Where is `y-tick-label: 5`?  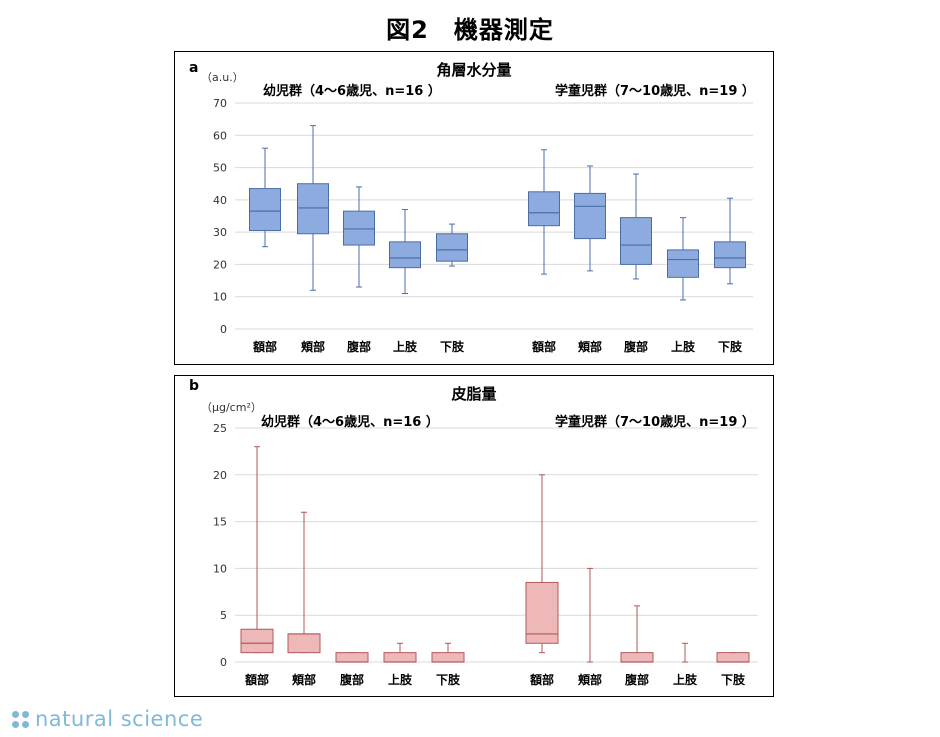
y-tick-label: 5 is located at coordinates (223, 615).